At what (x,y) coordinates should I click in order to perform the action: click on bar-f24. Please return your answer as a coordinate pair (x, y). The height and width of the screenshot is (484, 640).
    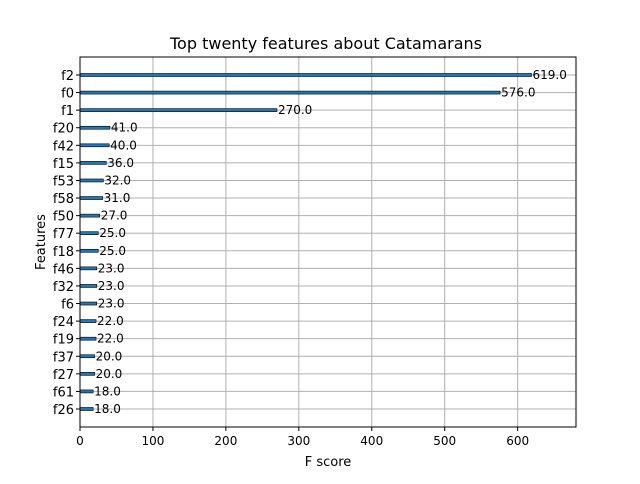
    Looking at the image, I should click on (88, 321).